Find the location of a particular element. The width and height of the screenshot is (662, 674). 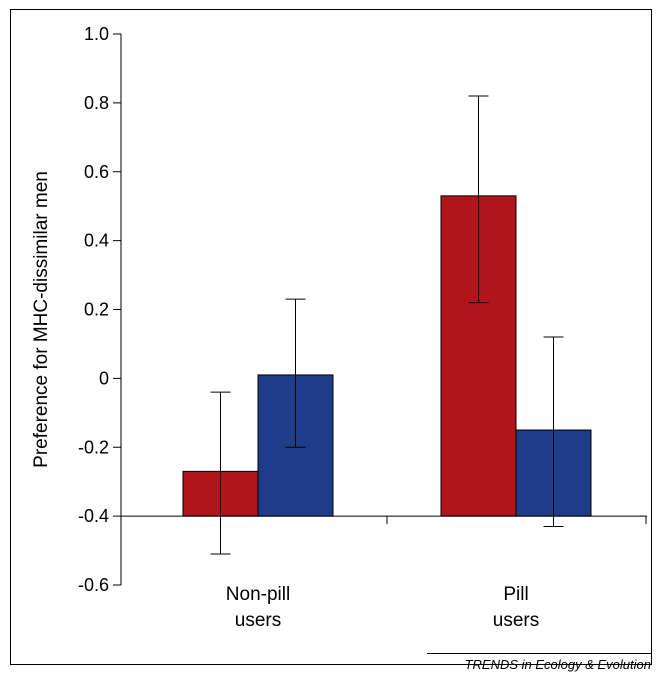

category-label: Non-pill is located at coordinates (258, 594).